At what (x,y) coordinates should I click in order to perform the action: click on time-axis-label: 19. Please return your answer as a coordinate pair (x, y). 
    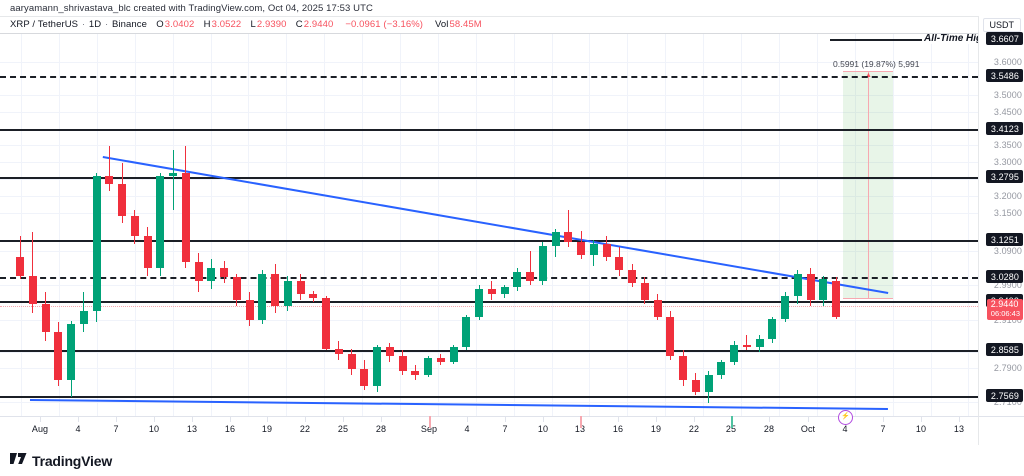
    Looking at the image, I should click on (656, 429).